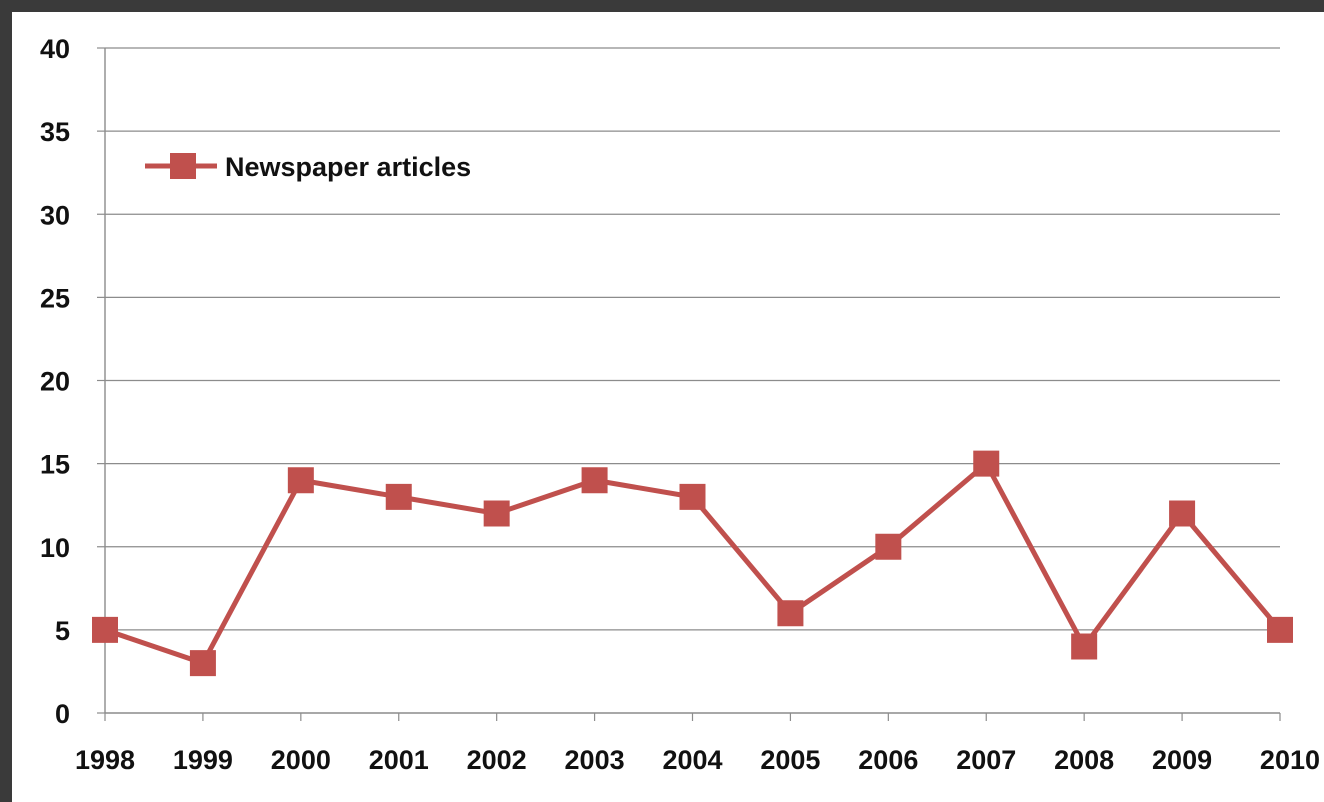 This screenshot has width=1324, height=802. What do you see at coordinates (55, 382) in the screenshot?
I see `y-tick-label-20: 20` at bounding box center [55, 382].